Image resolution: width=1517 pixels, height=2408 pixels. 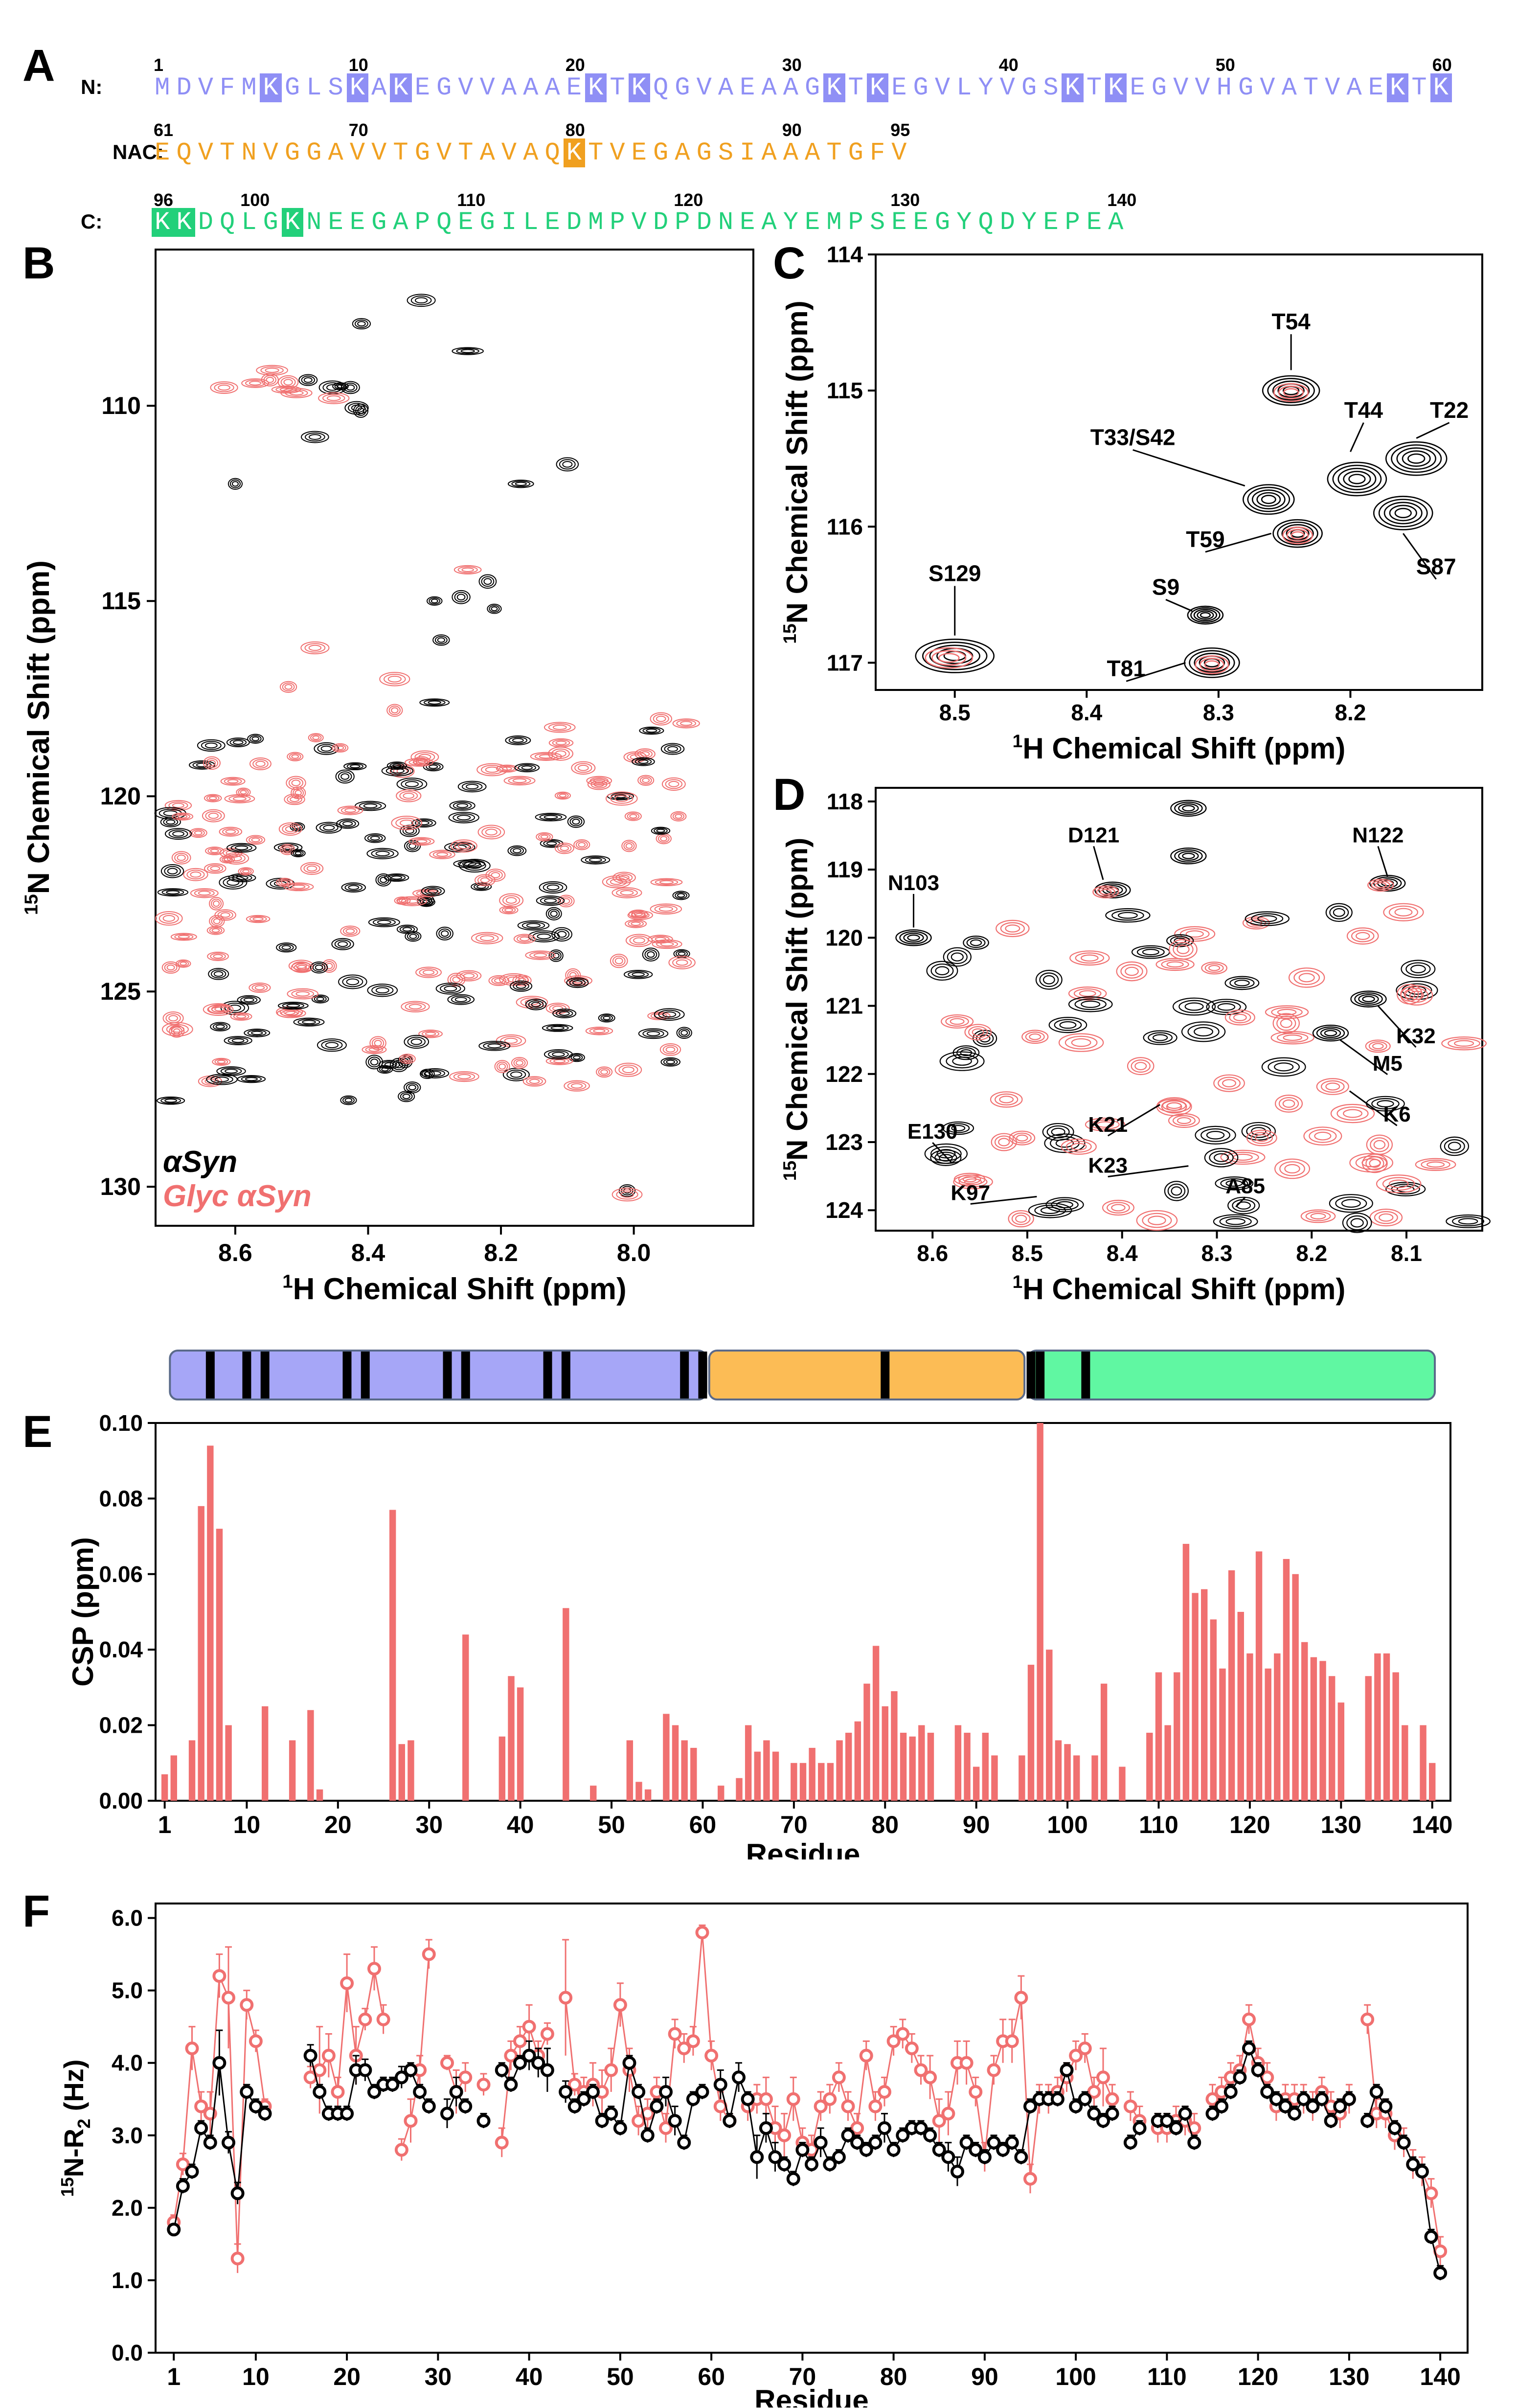 What do you see at coordinates (1075, 2376) in the screenshot?
I see `x-tick-label: 100` at bounding box center [1075, 2376].